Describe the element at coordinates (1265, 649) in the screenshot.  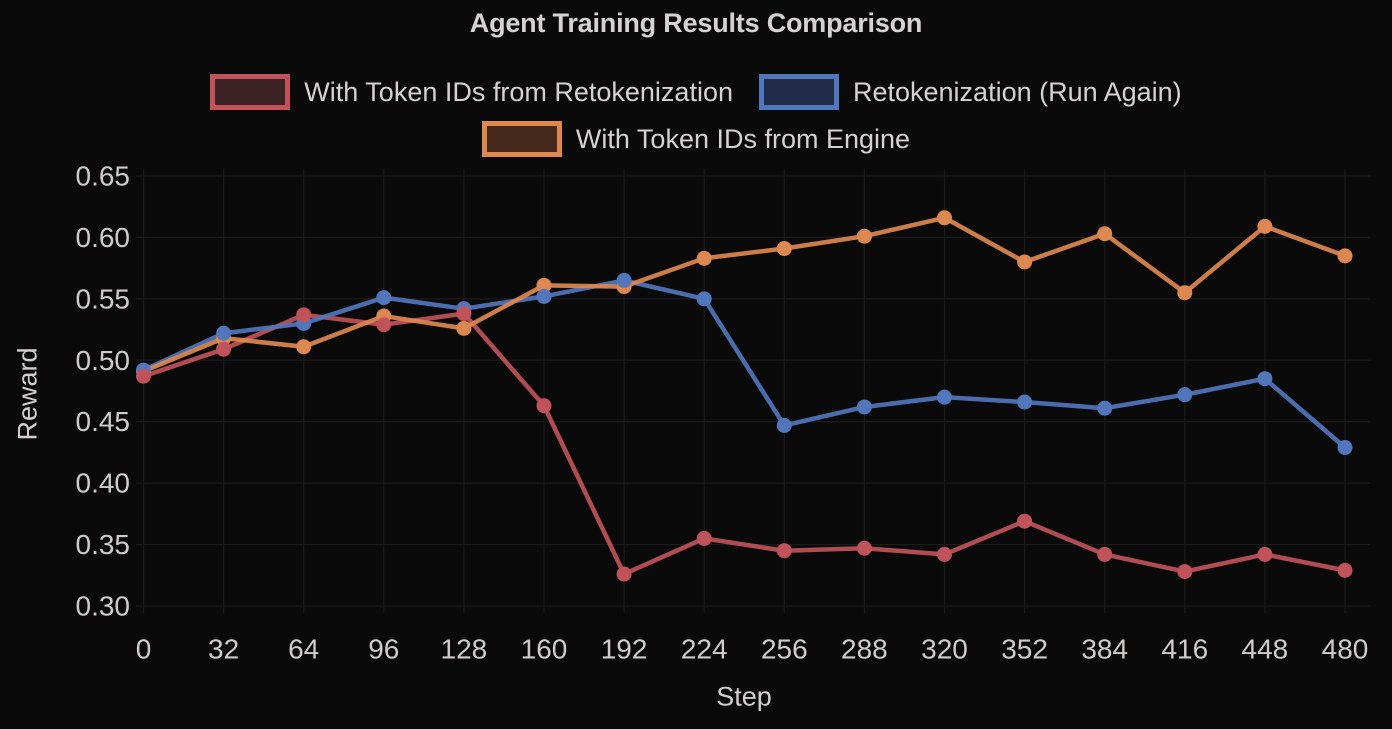
I see `x-tick-label: 448` at that location.